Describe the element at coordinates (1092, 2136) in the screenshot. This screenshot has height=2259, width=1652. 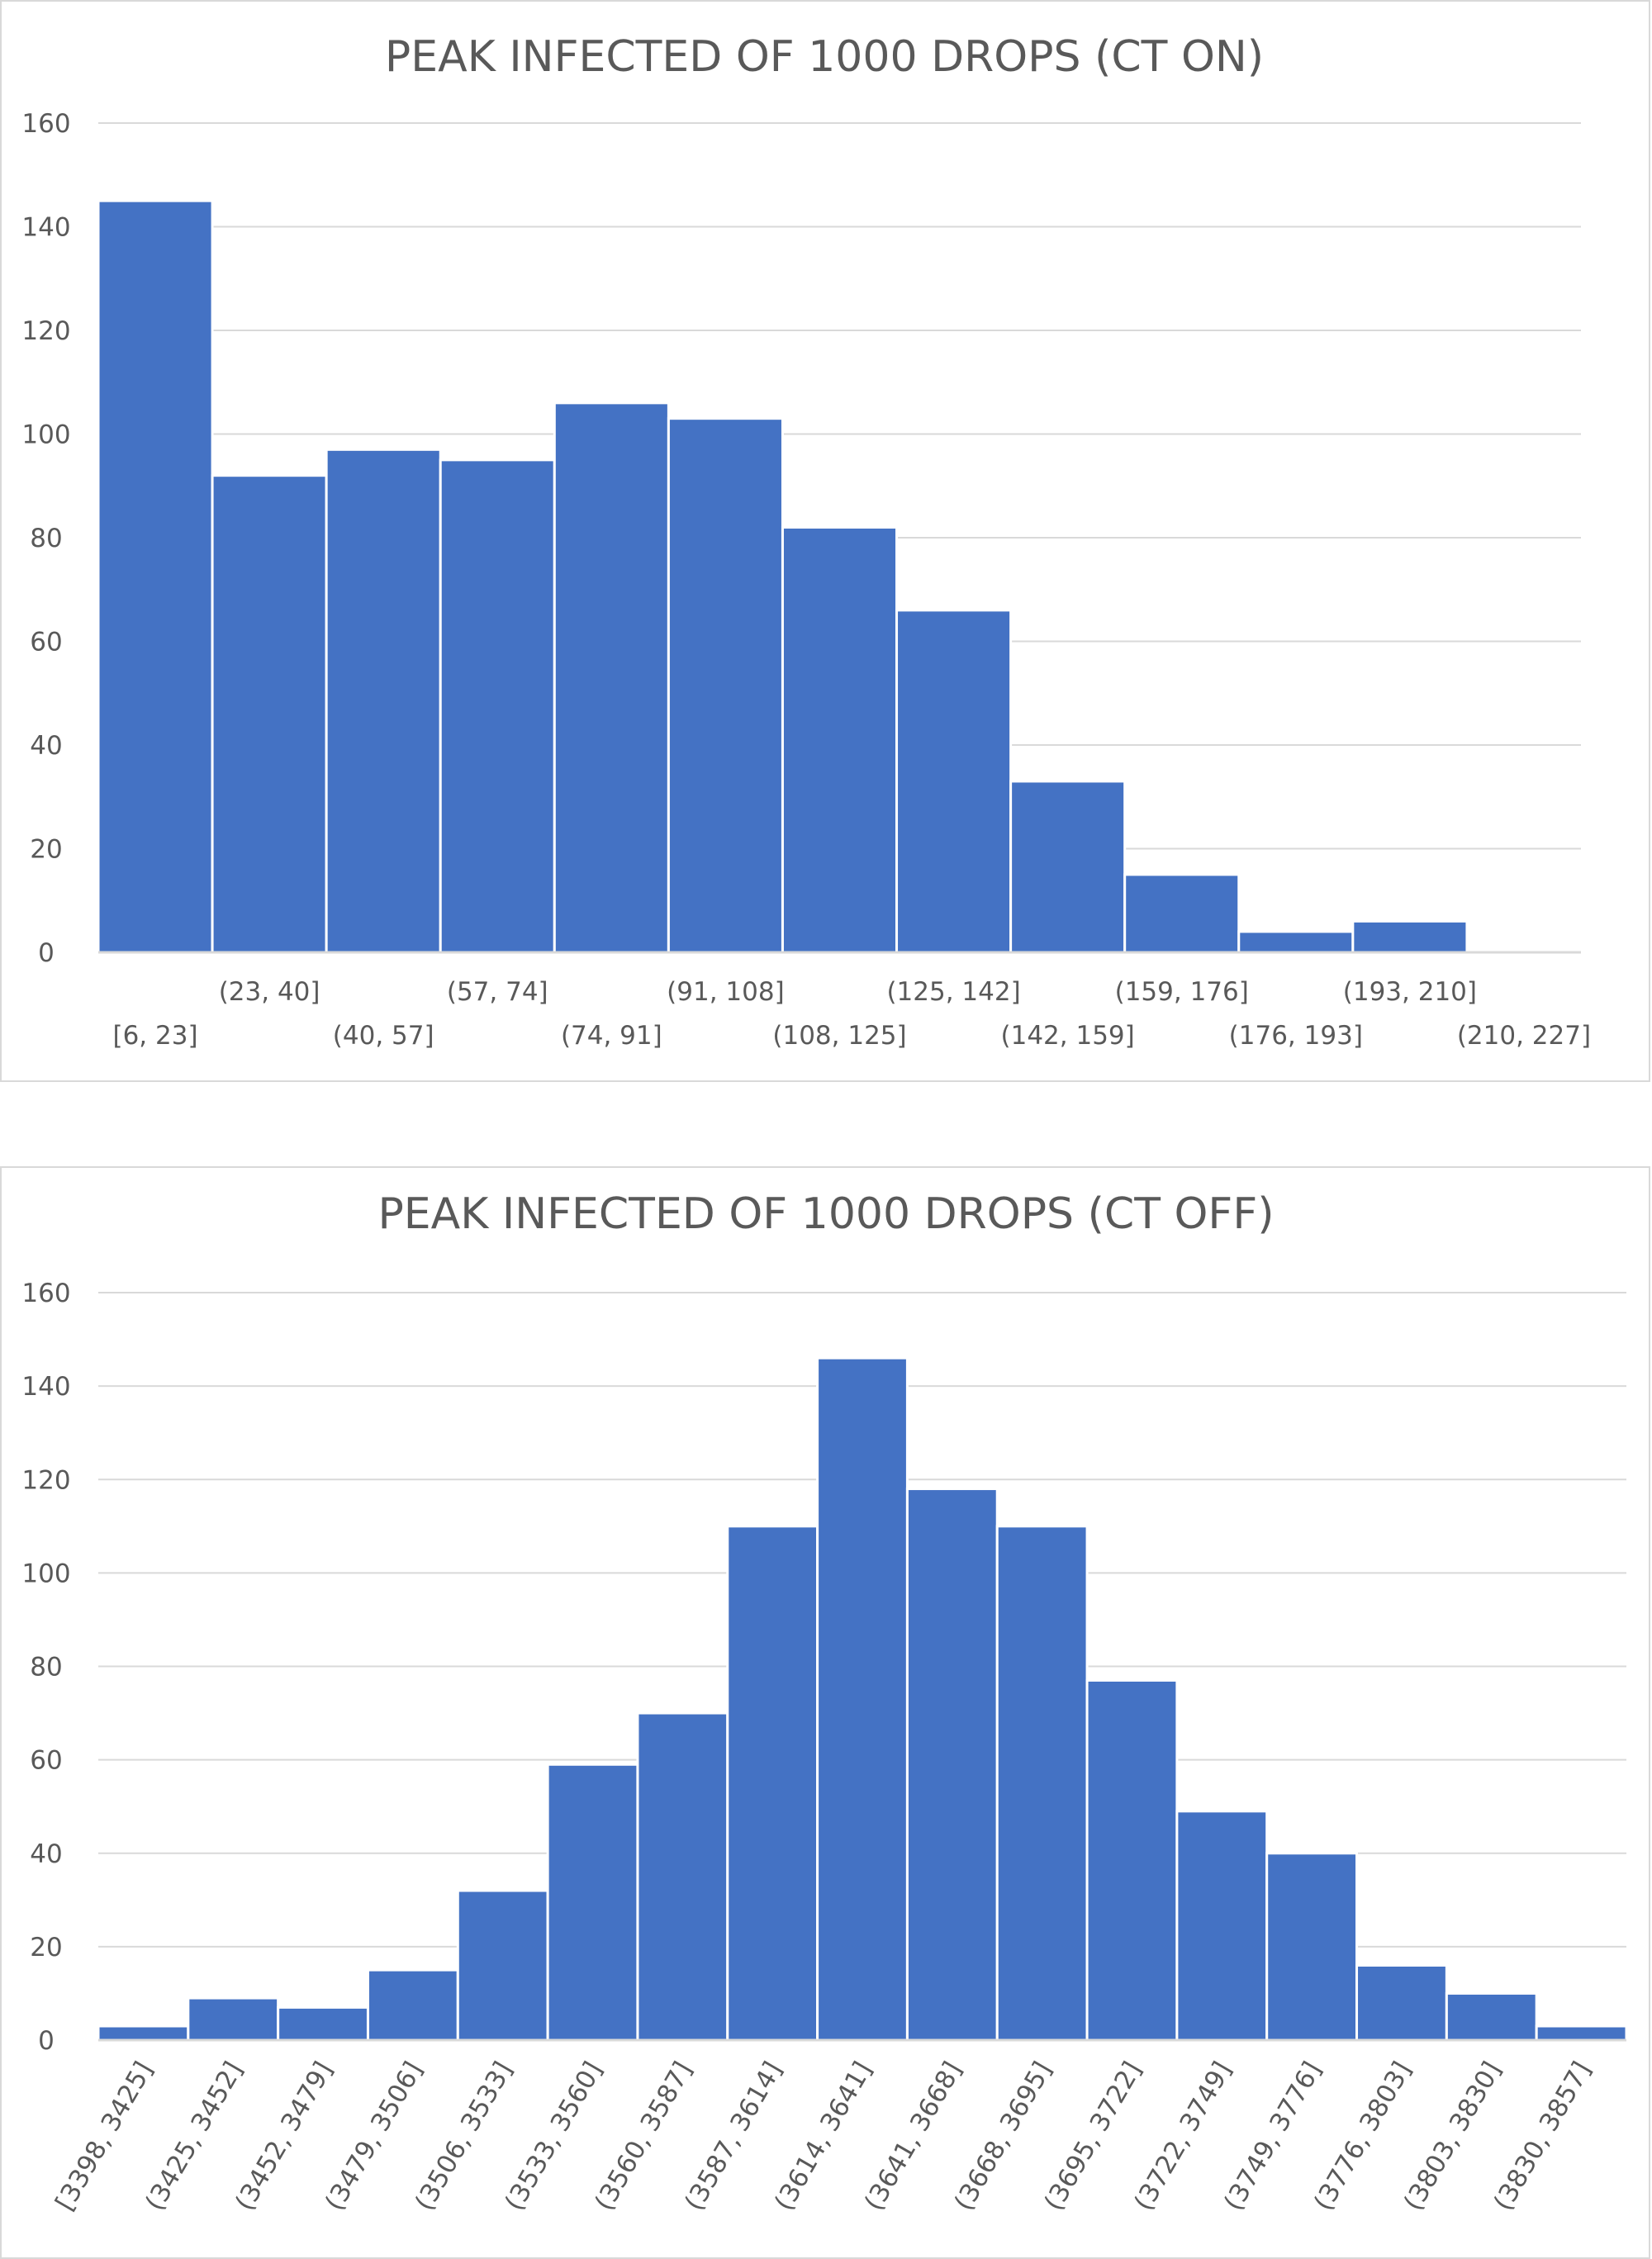
I see `x-tick-label: (3695, 3722]` at that location.